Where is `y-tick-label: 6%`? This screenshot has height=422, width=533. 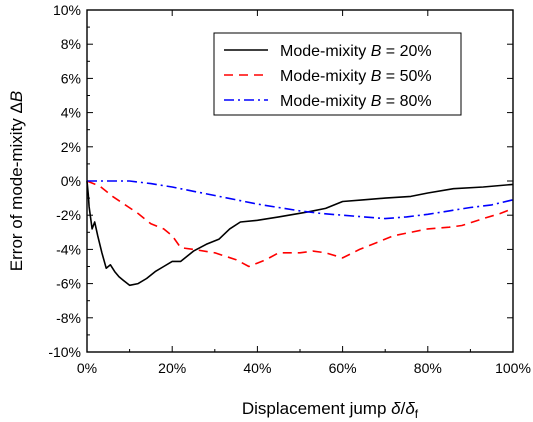
y-tick-label: 6% is located at coordinates (71, 78).